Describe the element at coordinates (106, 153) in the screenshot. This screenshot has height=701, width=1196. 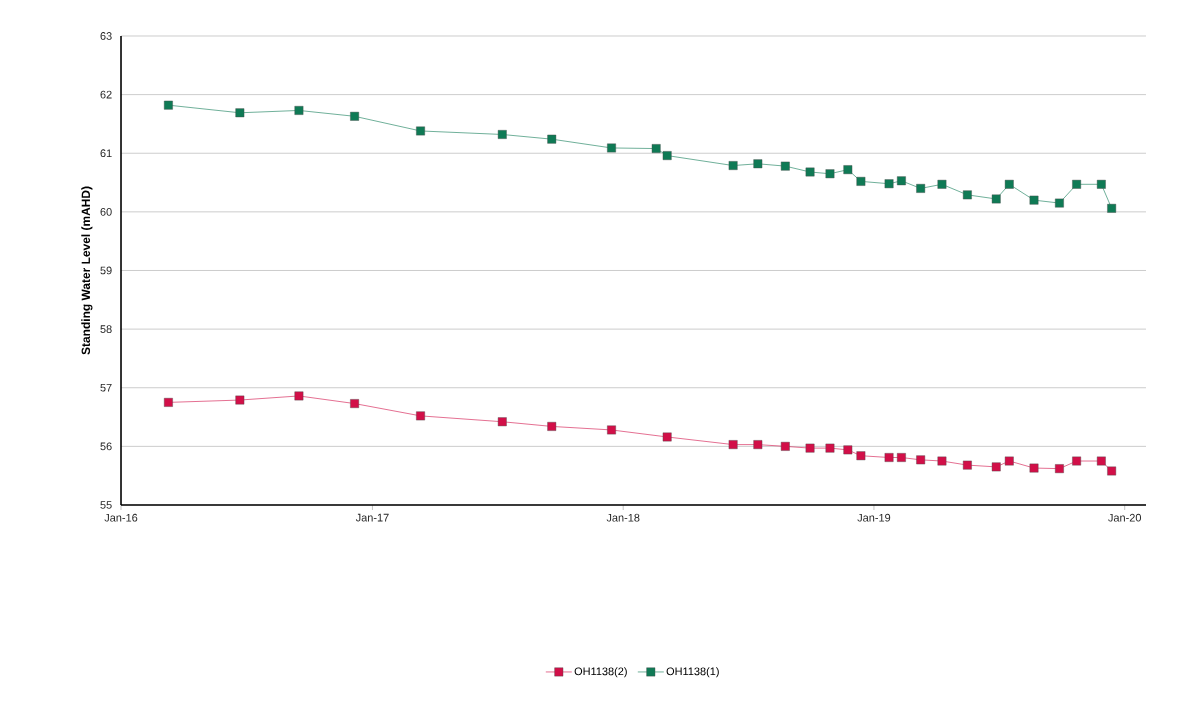
I see `y-tick-label: 61` at that location.